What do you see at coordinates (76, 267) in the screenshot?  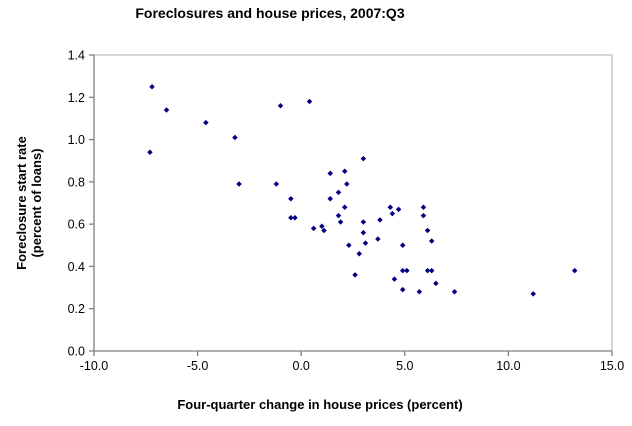 I see `y-tick-label: 0.4` at bounding box center [76, 267].